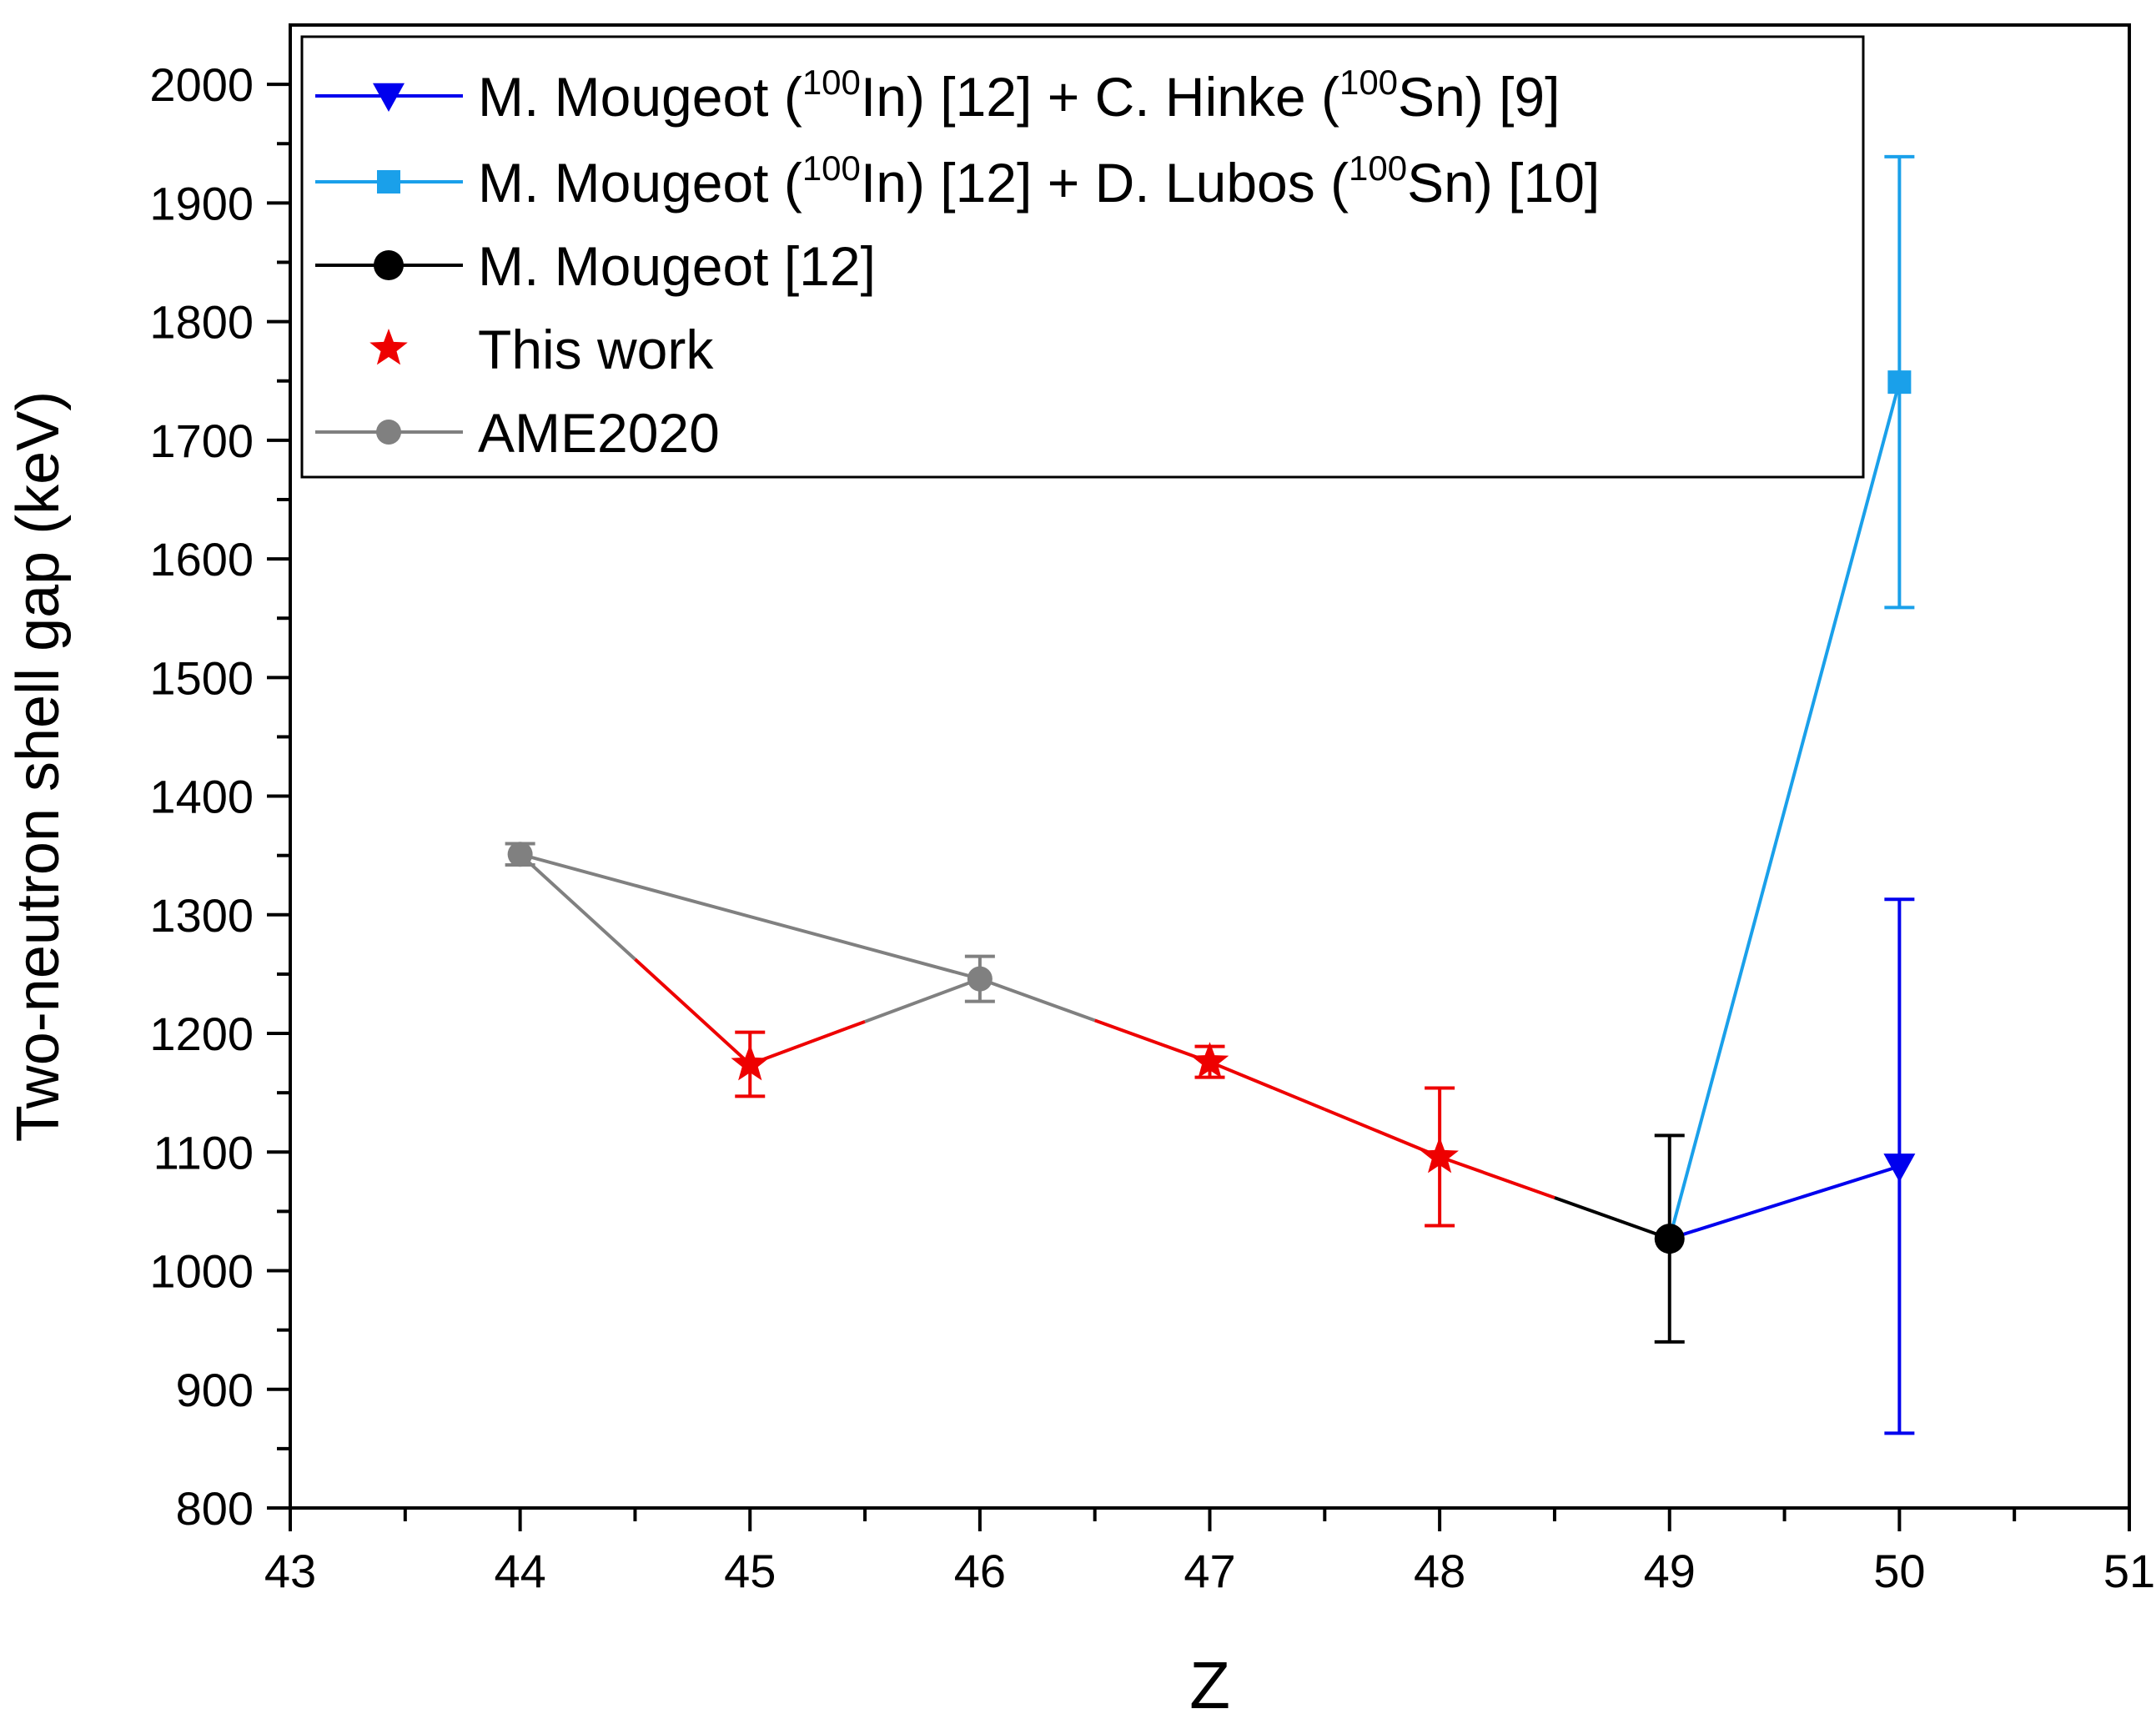 The image size is (2156, 1729). Describe the element at coordinates (38, 766) in the screenshot. I see `y-axis-label: Two-neutron shell gap (keV)` at that location.